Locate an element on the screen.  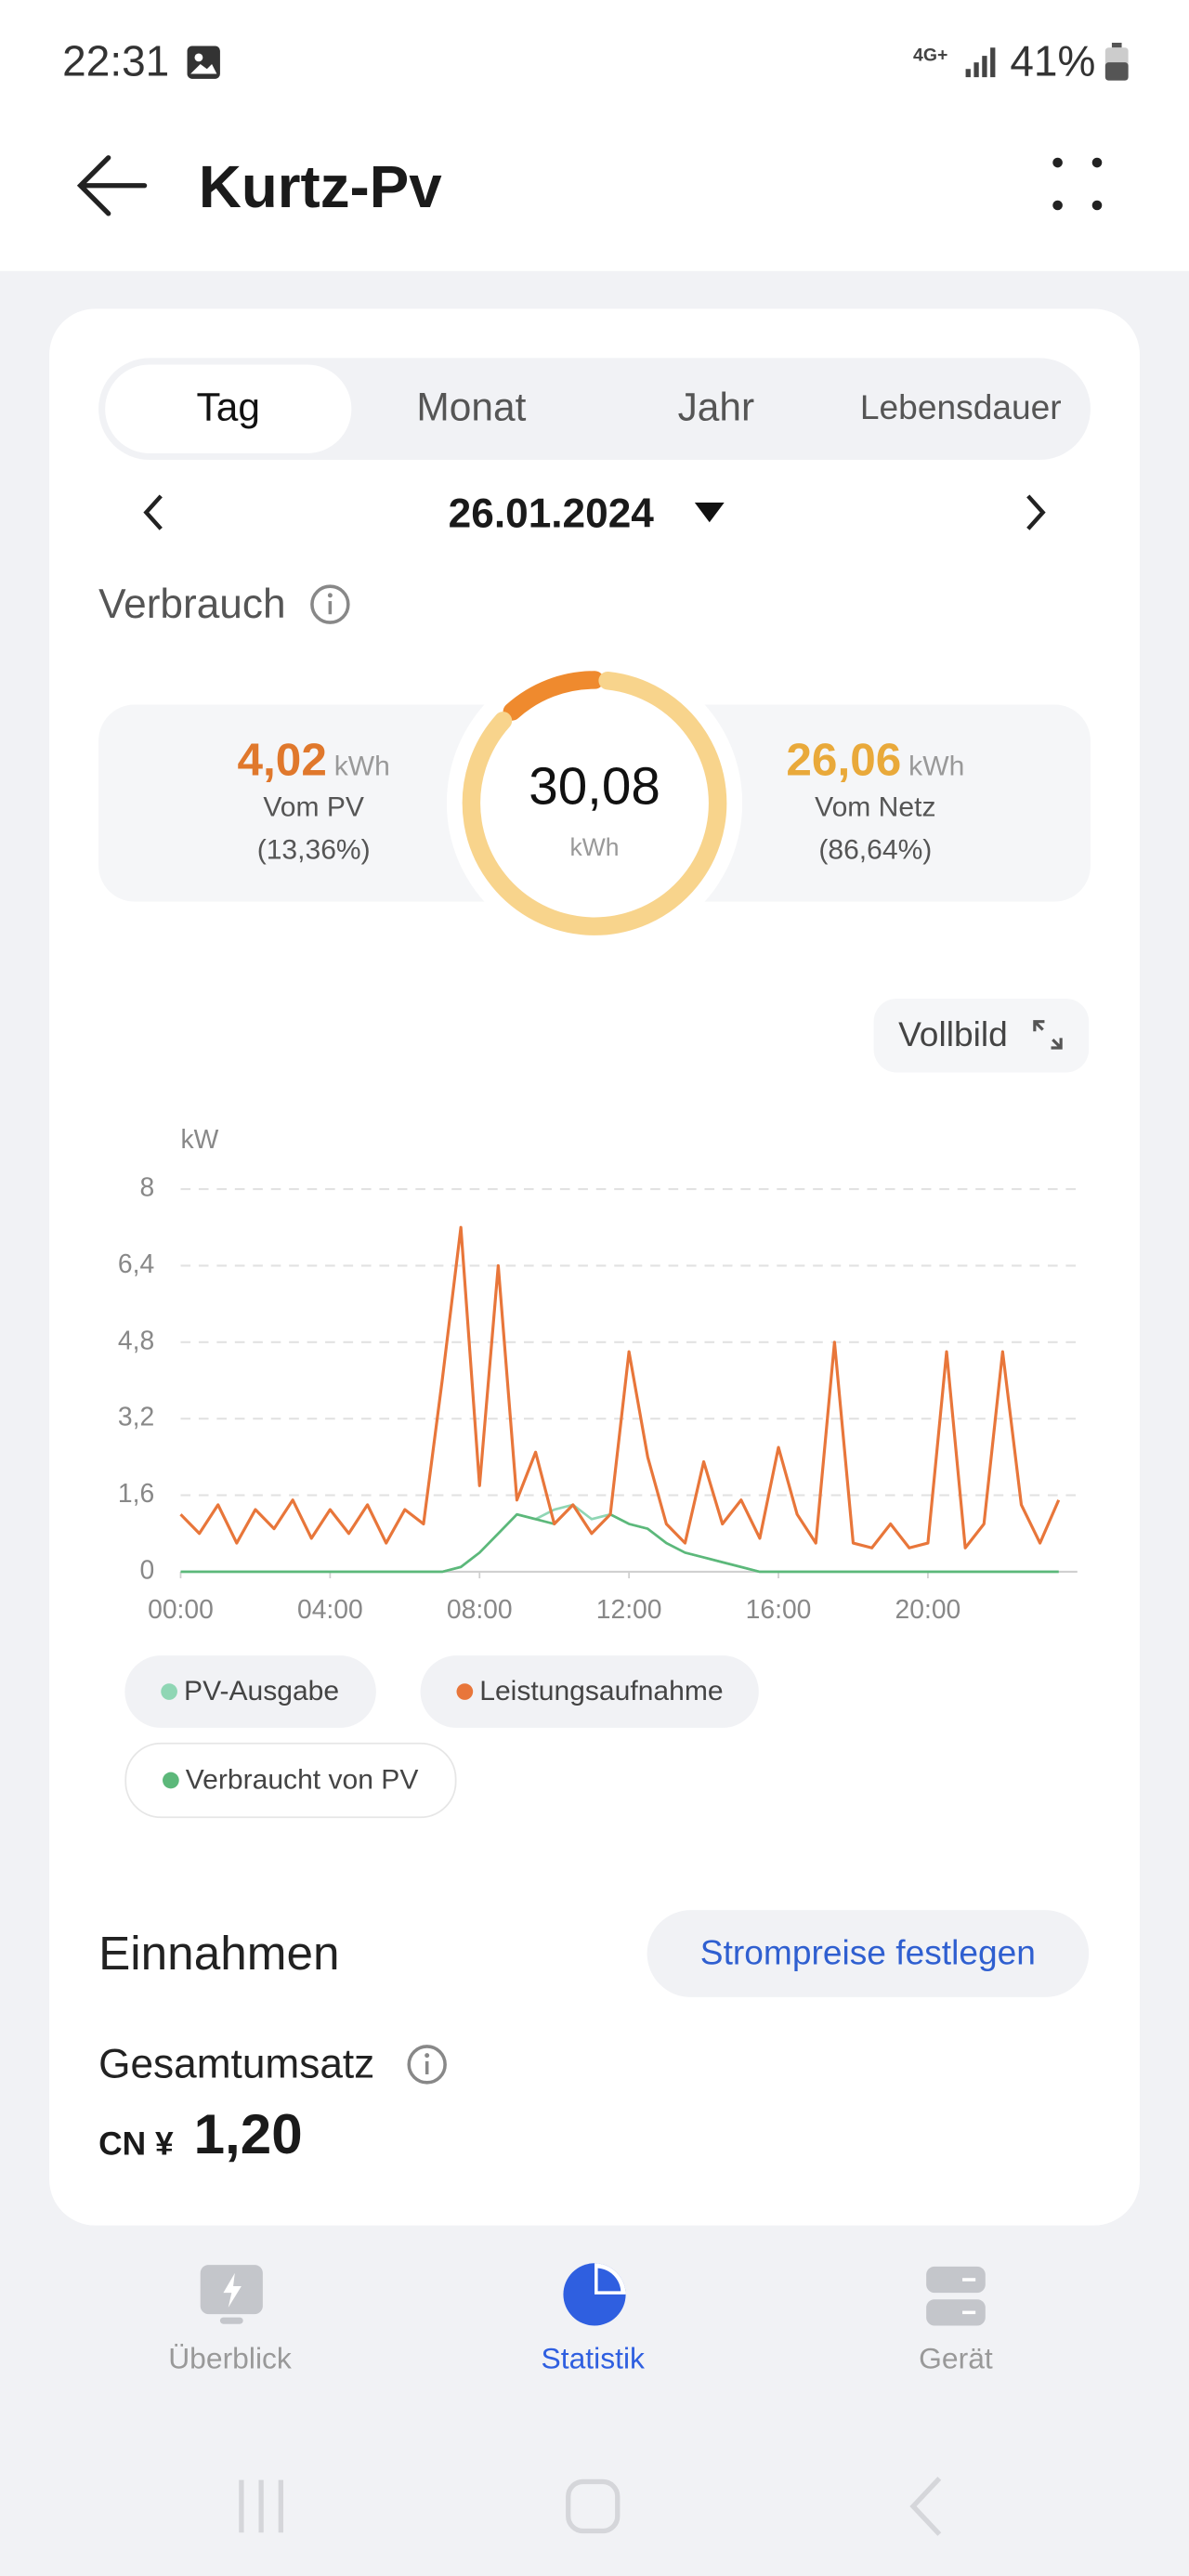
back-button is located at coordinates (111, 185).